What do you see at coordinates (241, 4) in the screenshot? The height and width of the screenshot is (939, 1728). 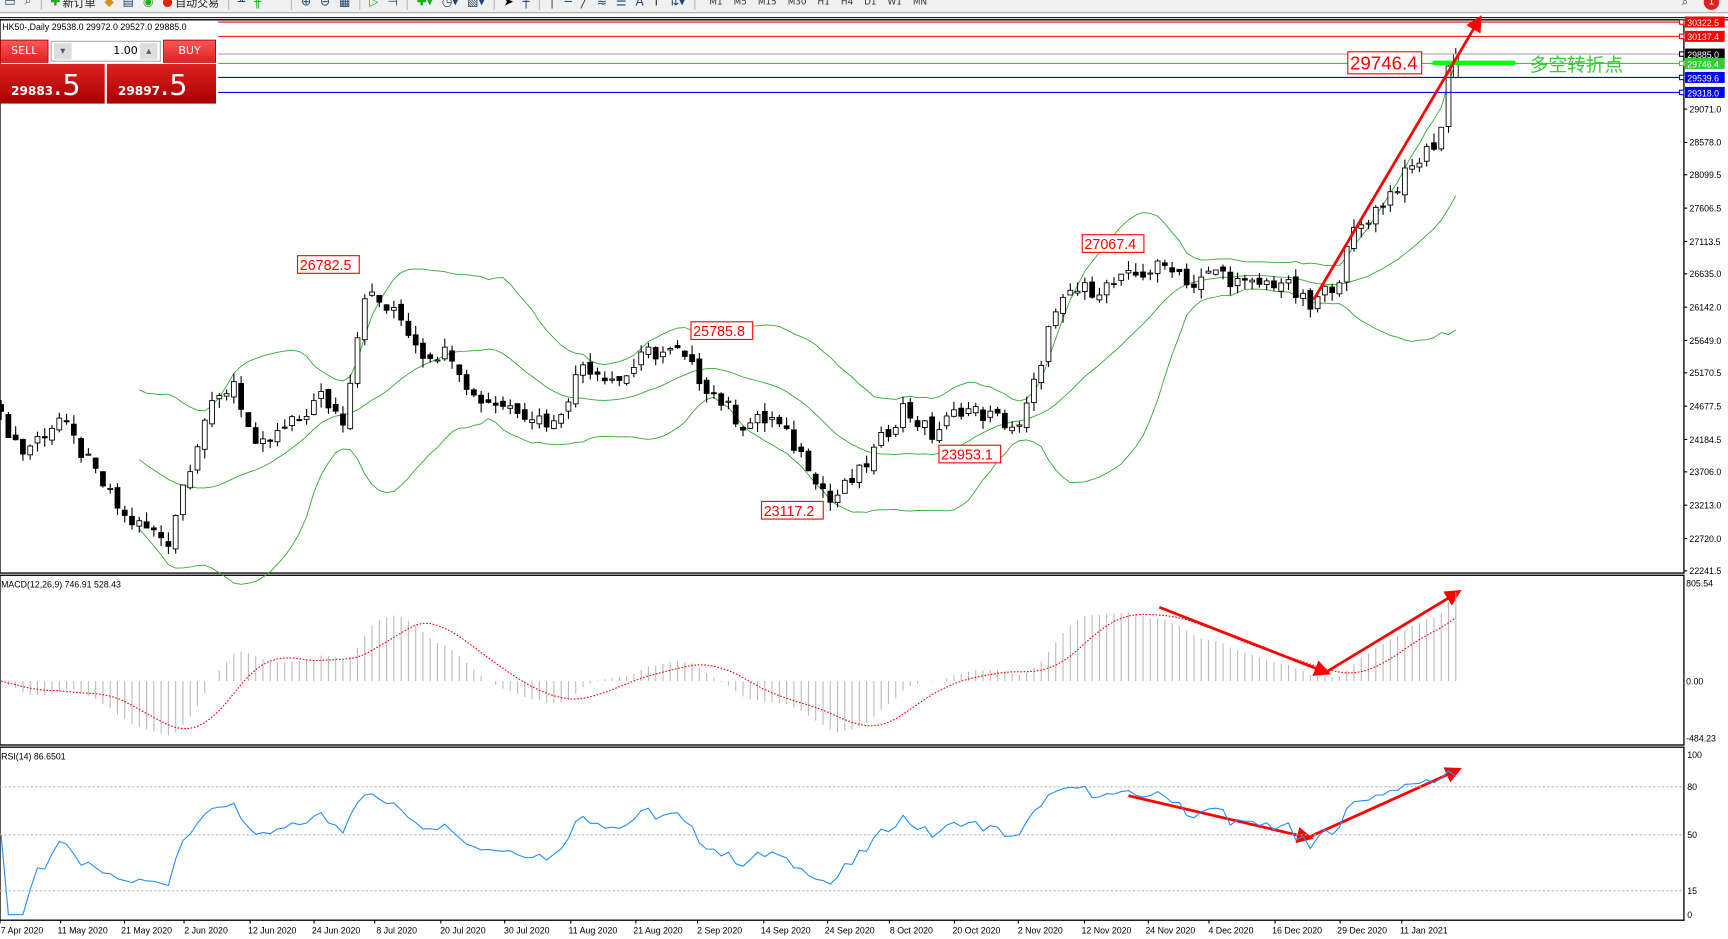 I see `bar-chart-button: ╨` at bounding box center [241, 4].